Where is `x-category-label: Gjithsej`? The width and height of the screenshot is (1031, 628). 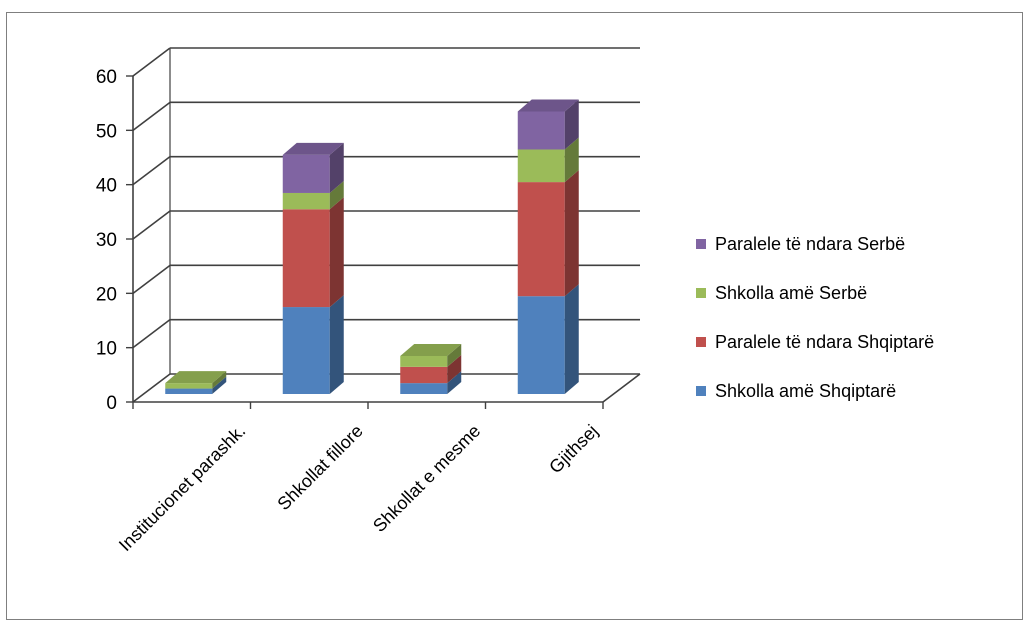
x-category-label: Gjithsej is located at coordinates (573, 449).